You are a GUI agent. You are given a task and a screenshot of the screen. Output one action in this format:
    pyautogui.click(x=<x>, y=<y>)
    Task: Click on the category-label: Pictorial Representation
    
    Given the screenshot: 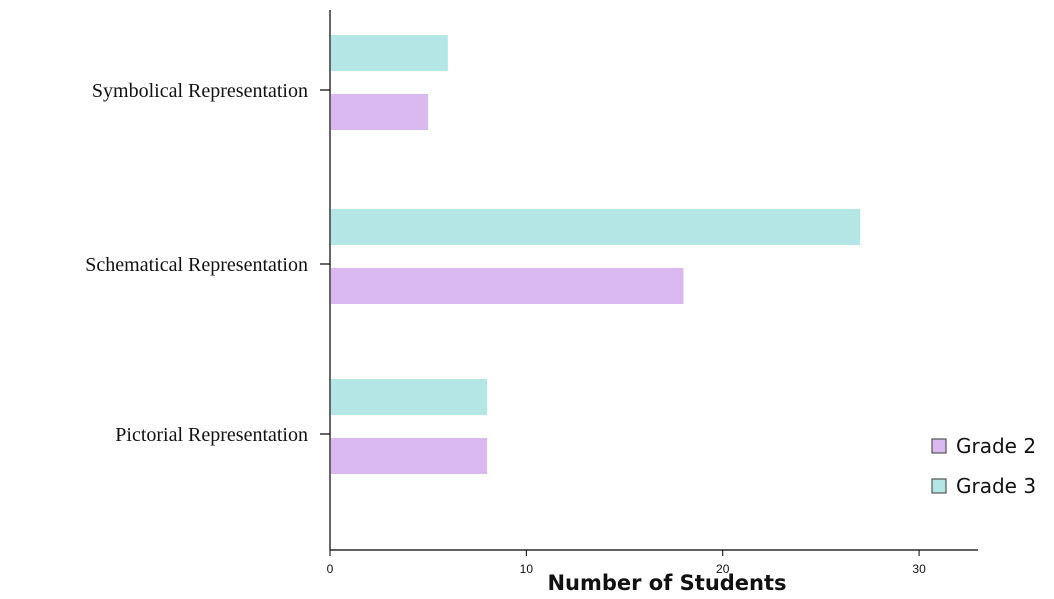 What is the action you would take?
    pyautogui.click(x=211, y=435)
    